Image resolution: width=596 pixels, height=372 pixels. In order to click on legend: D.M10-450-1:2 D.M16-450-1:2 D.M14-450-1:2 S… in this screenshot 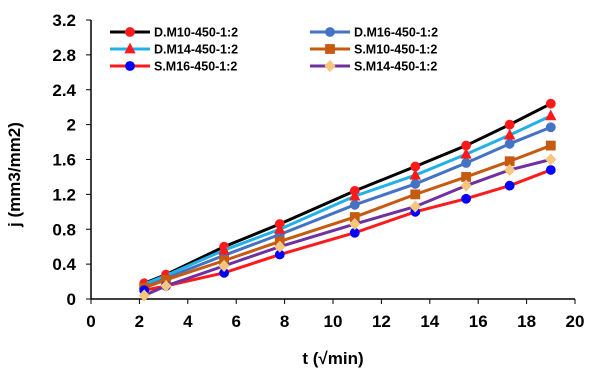, I will do `click(274, 50)`.